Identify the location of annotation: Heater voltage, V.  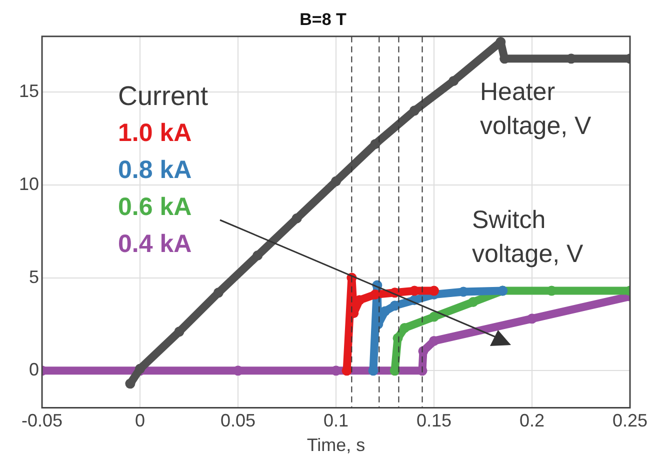
(536, 109).